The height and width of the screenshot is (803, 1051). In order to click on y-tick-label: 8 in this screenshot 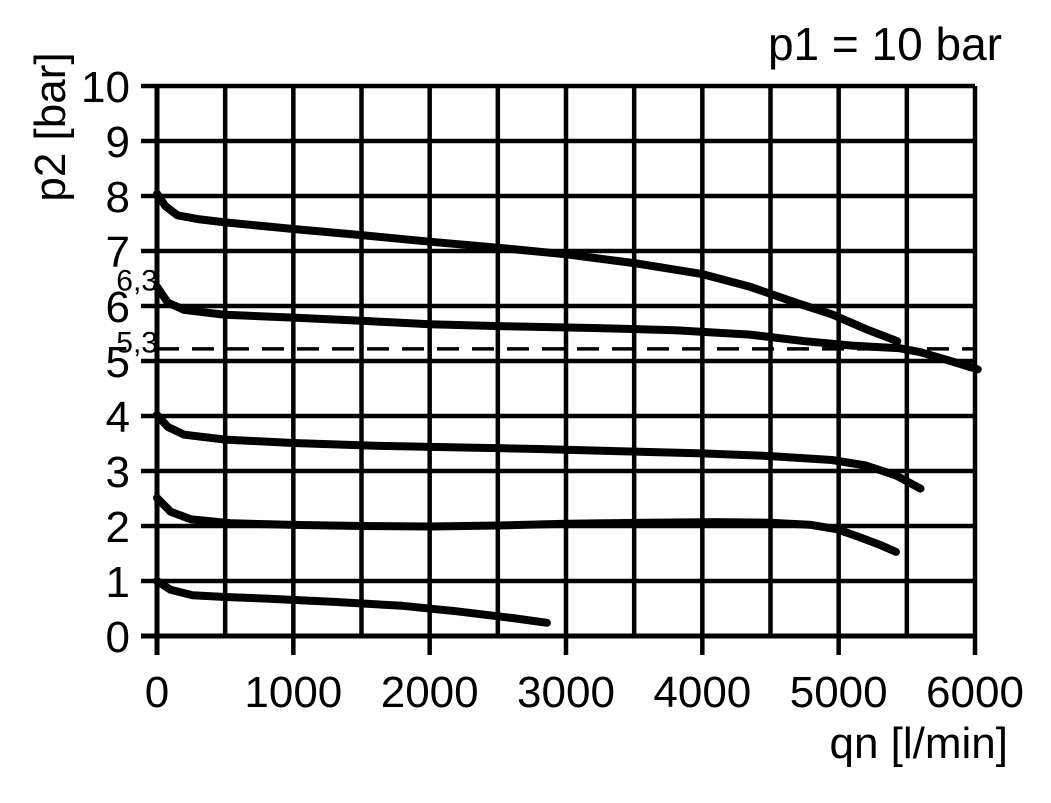, I will do `click(118, 197)`.